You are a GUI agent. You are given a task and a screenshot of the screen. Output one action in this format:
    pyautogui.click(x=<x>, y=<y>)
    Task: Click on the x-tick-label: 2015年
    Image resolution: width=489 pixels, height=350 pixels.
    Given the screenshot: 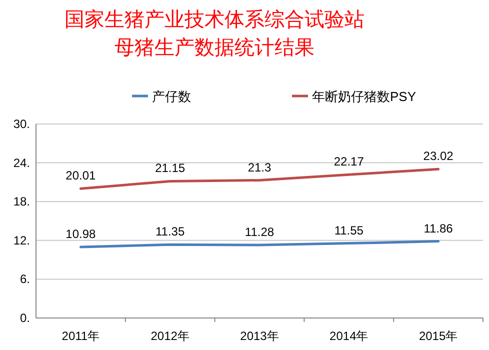 What is the action you would take?
    pyautogui.click(x=438, y=336)
    